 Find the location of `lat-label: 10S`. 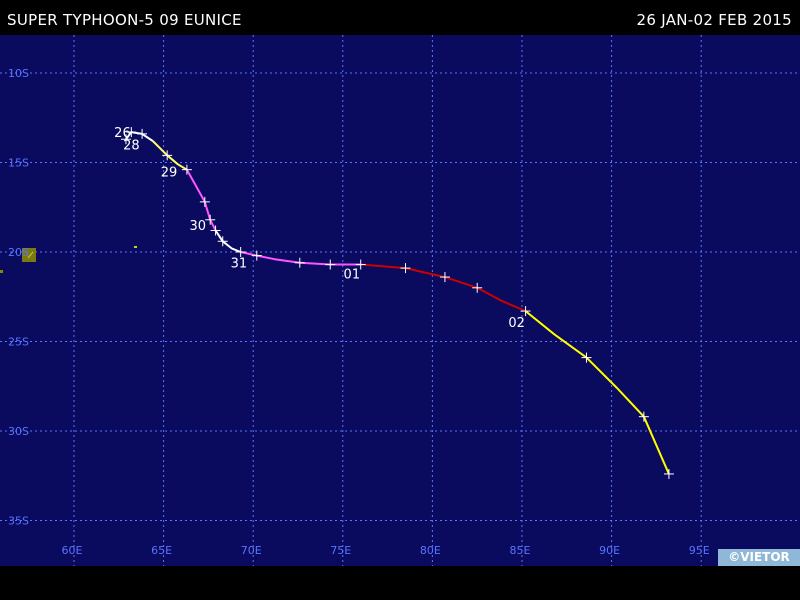

lat-label: 10S is located at coordinates (18, 73).